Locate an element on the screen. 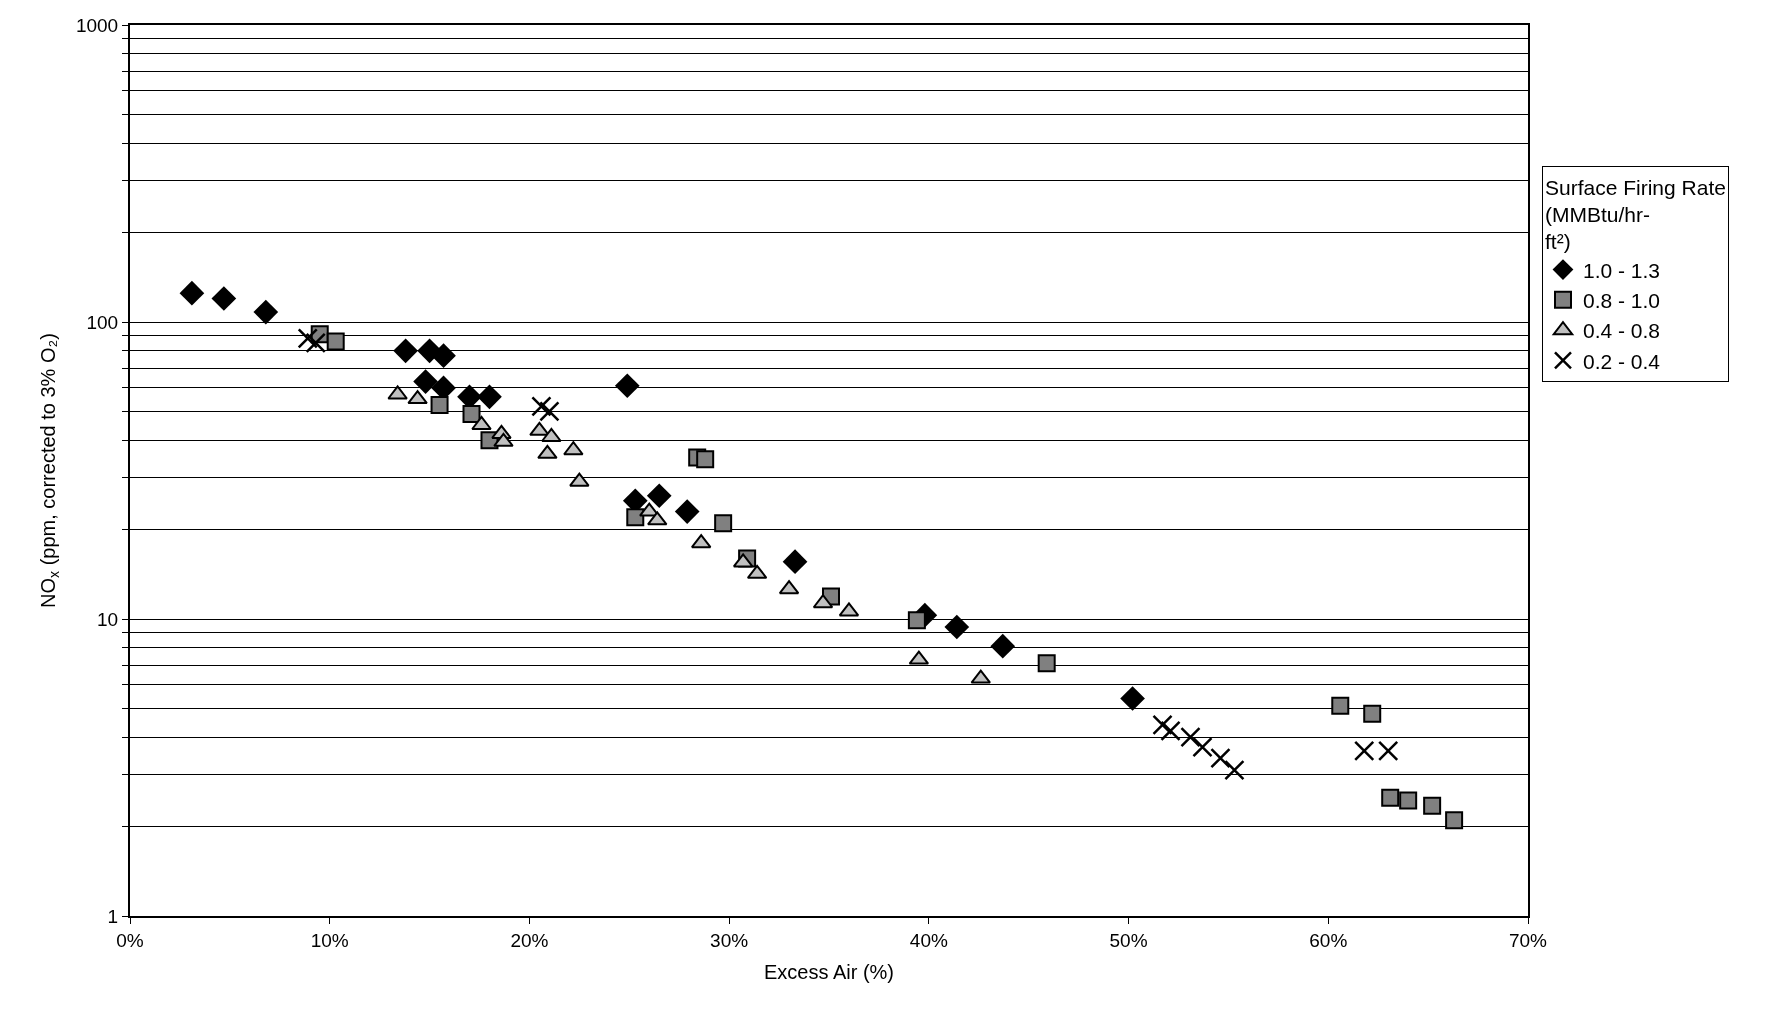 This screenshot has width=1778, height=1026. legend-label: 1.0 - 1.3 is located at coordinates (1621, 270).